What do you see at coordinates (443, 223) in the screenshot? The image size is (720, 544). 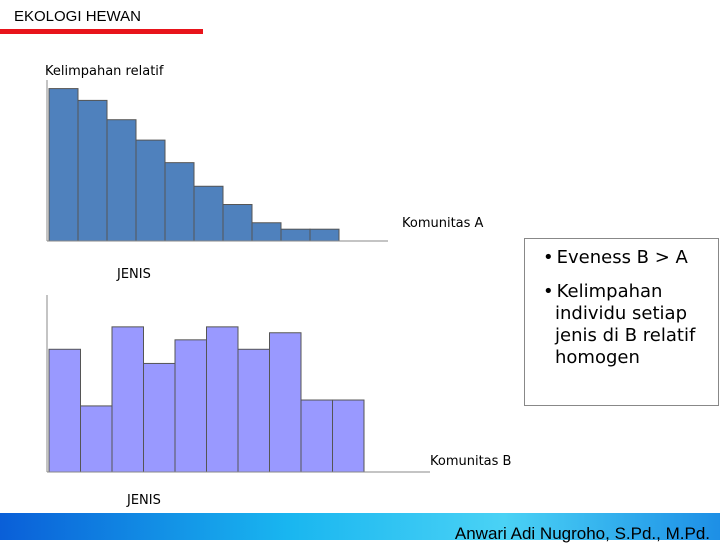 I see `annotation: Komunitas A` at bounding box center [443, 223].